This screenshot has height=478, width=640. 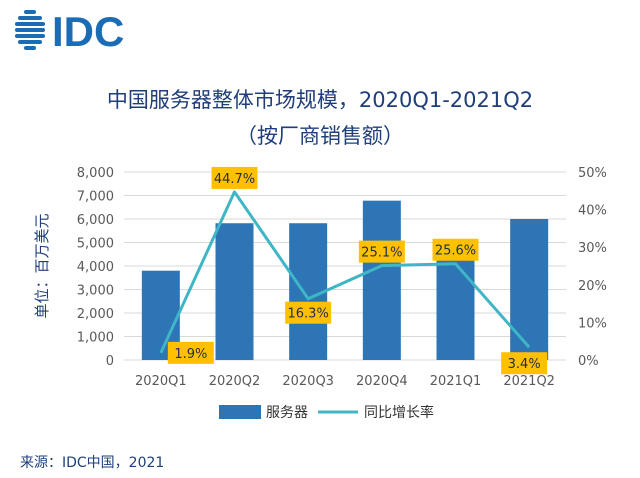 I want to click on data-label: 44.7%, so click(x=234, y=179).